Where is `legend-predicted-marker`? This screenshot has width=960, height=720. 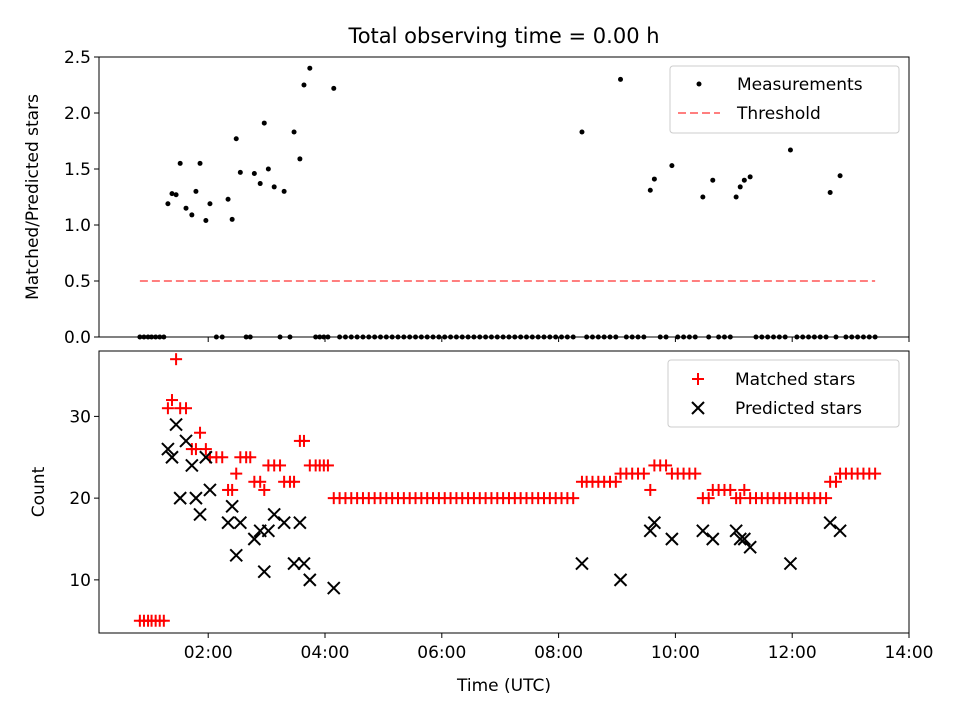
legend-predicted-marker is located at coordinates (698, 408).